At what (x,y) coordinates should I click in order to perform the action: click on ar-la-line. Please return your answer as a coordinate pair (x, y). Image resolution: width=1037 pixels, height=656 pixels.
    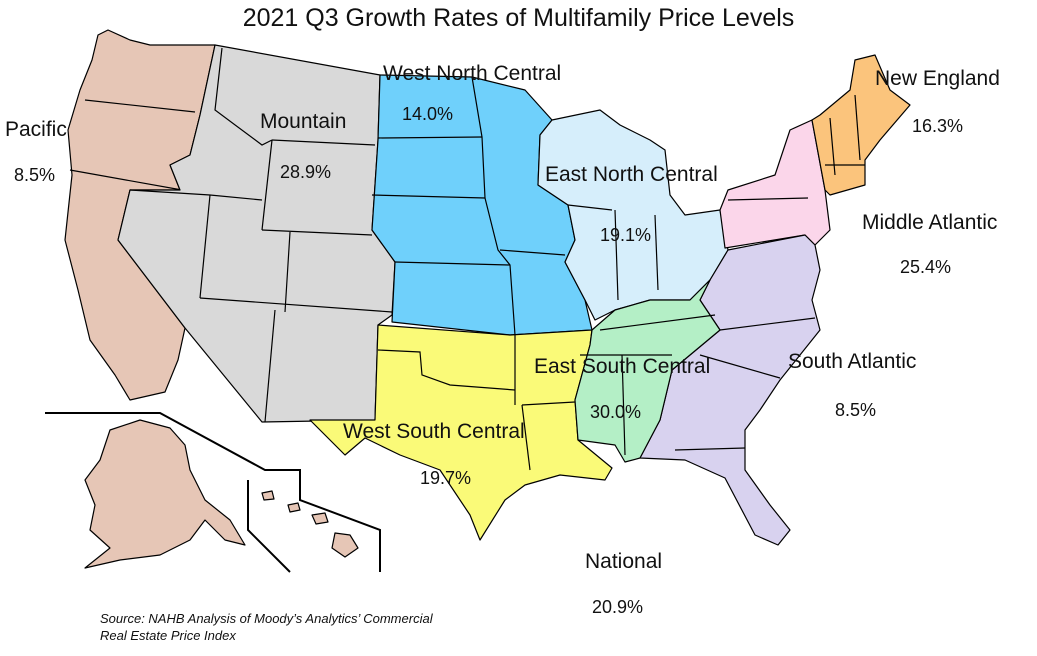
    Looking at the image, I should click on (548, 403).